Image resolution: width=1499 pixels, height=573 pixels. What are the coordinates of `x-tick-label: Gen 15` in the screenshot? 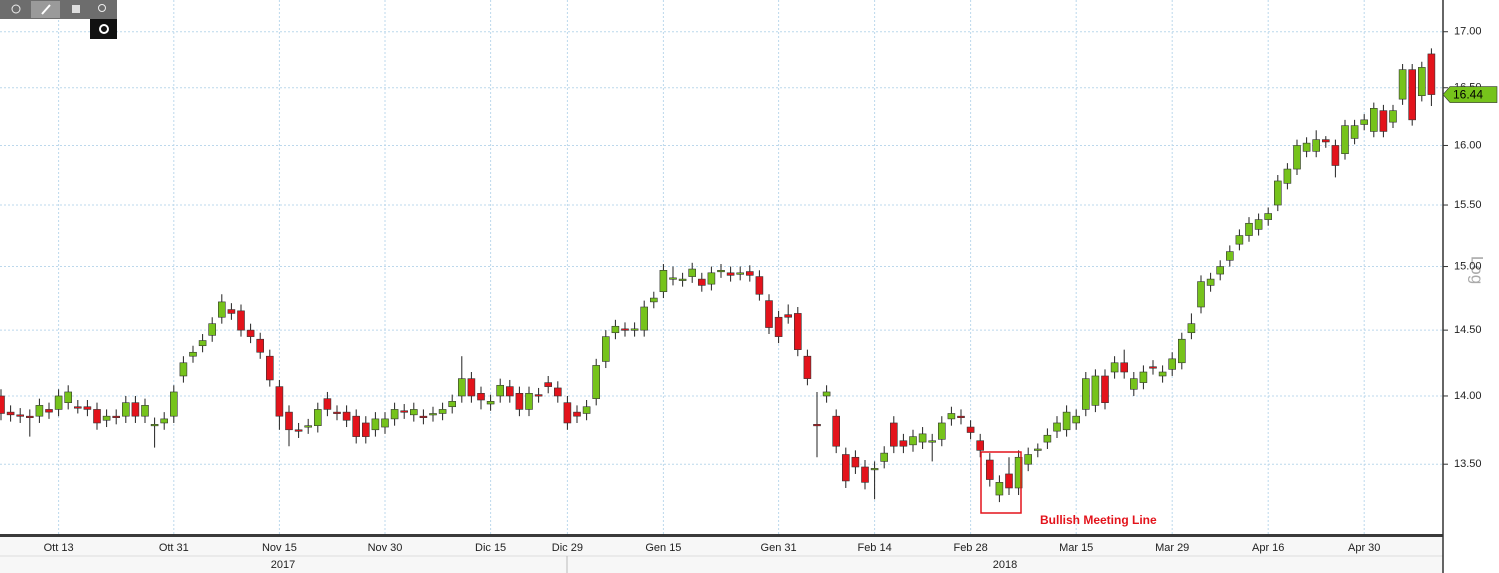 It's located at (663, 548).